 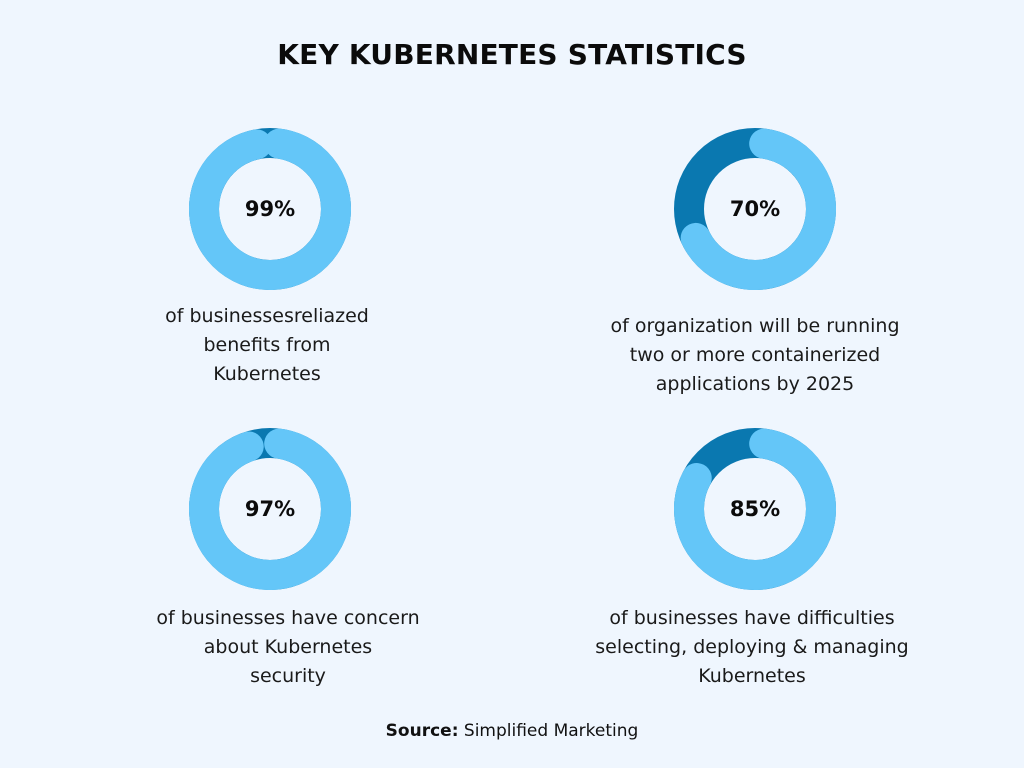 I want to click on stat-percentage: 70%, so click(x=755, y=209).